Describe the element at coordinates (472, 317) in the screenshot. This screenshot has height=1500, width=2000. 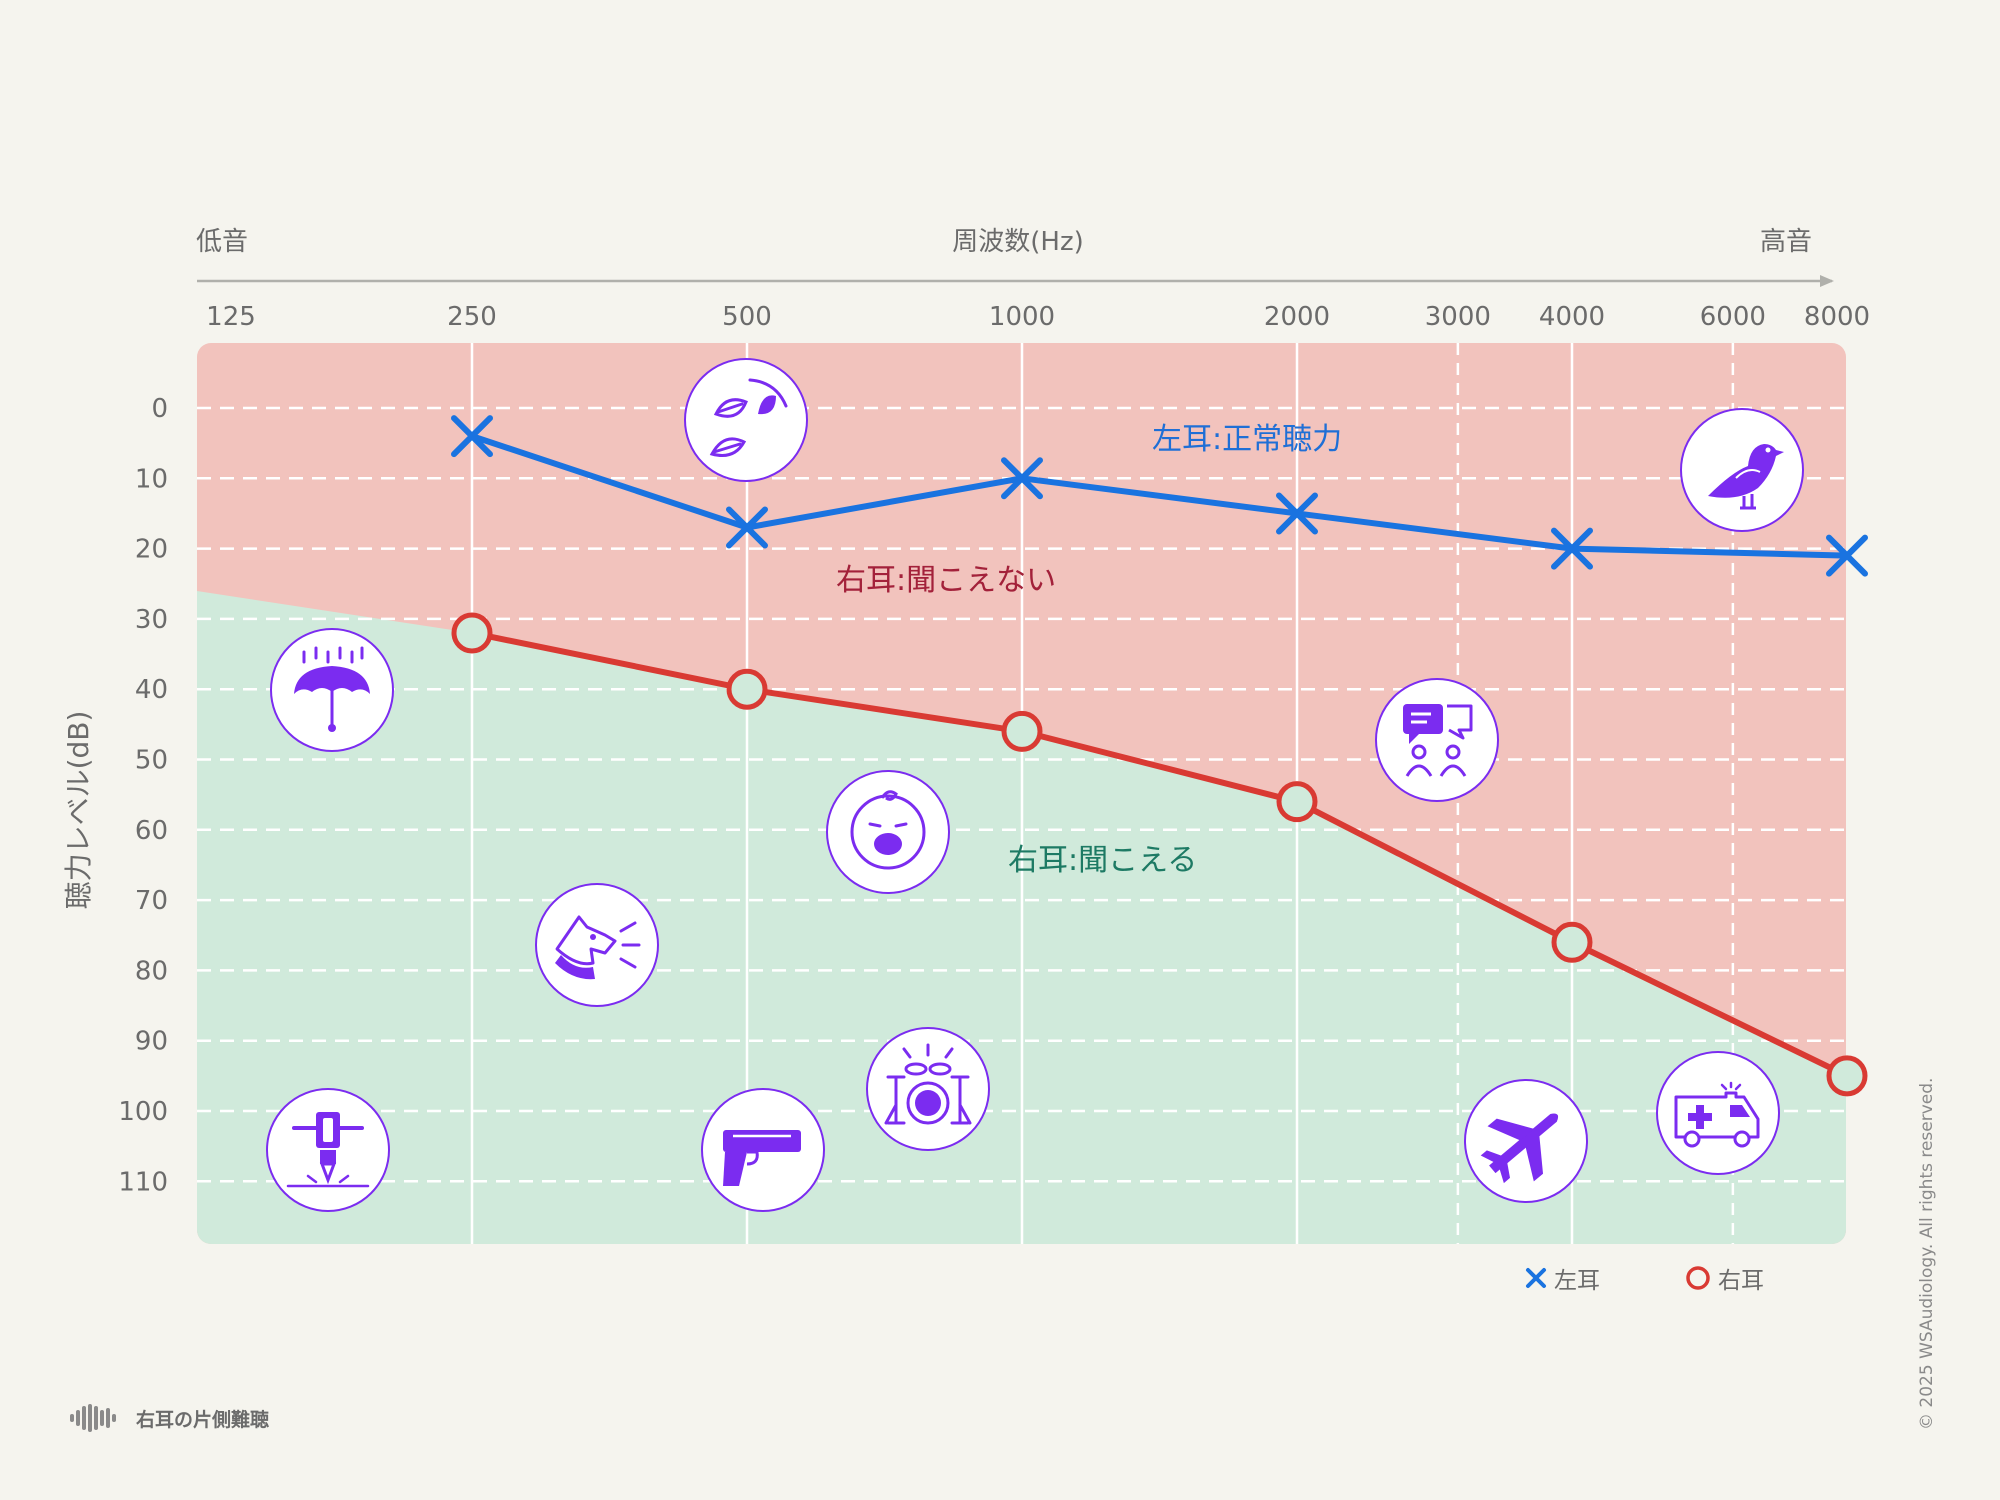
I see `x-tick-label: 250` at that location.